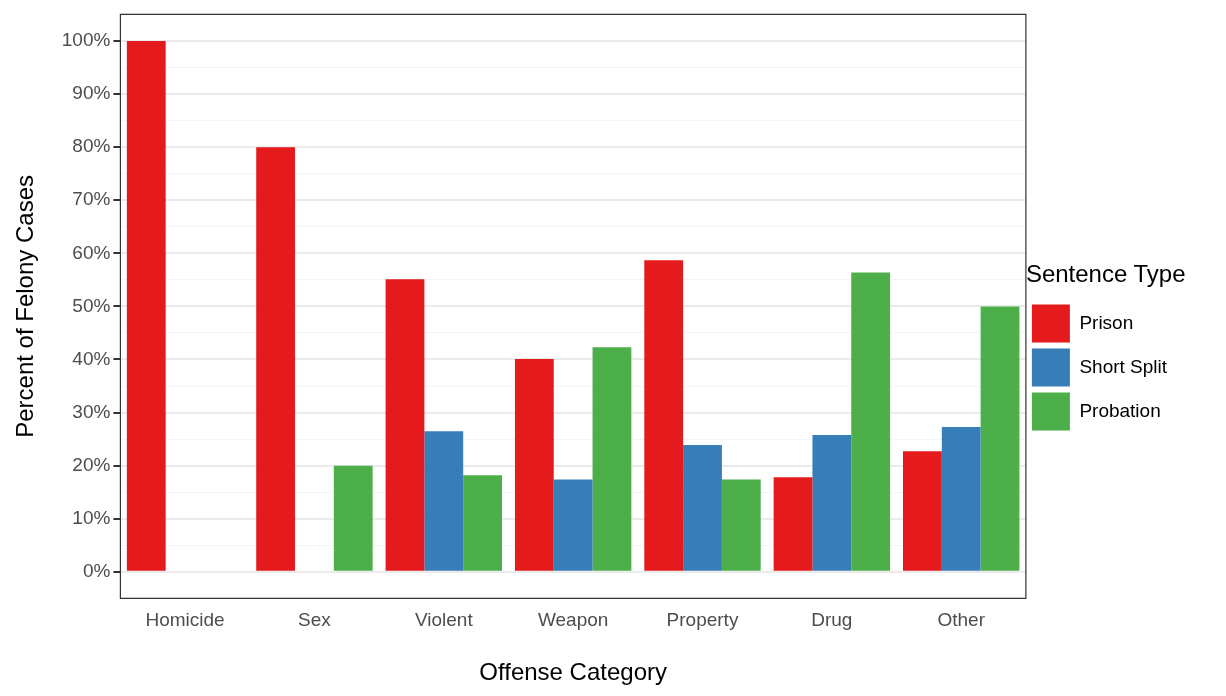  Describe the element at coordinates (91, 305) in the screenshot. I see `y-tick-label: 50%` at that location.